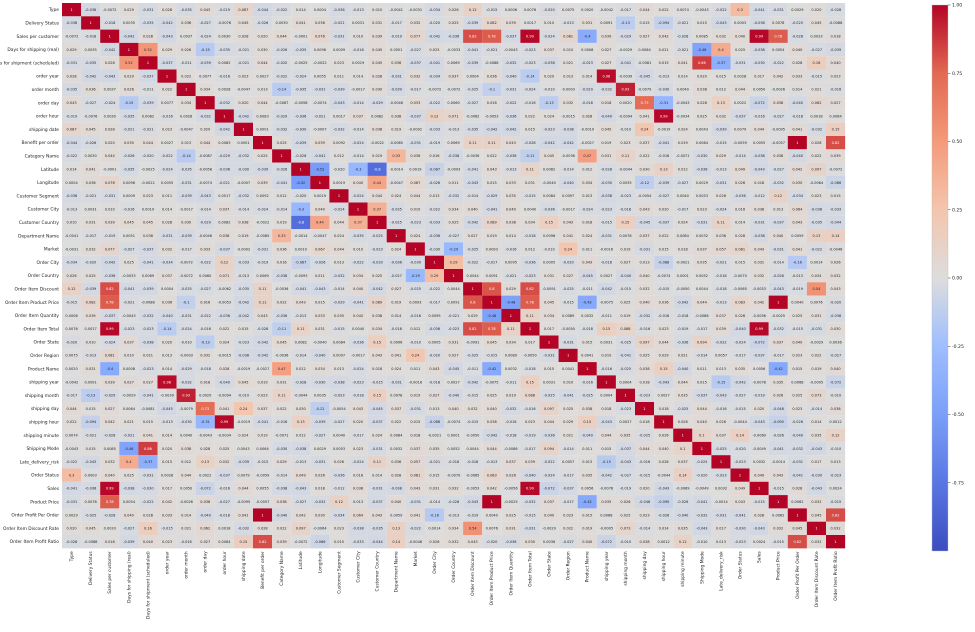 Image resolution: width=975 pixels, height=632 pixels. Describe the element at coordinates (836, 462) in the screenshot. I see `heatmap-cell-value: 0.013` at that location.